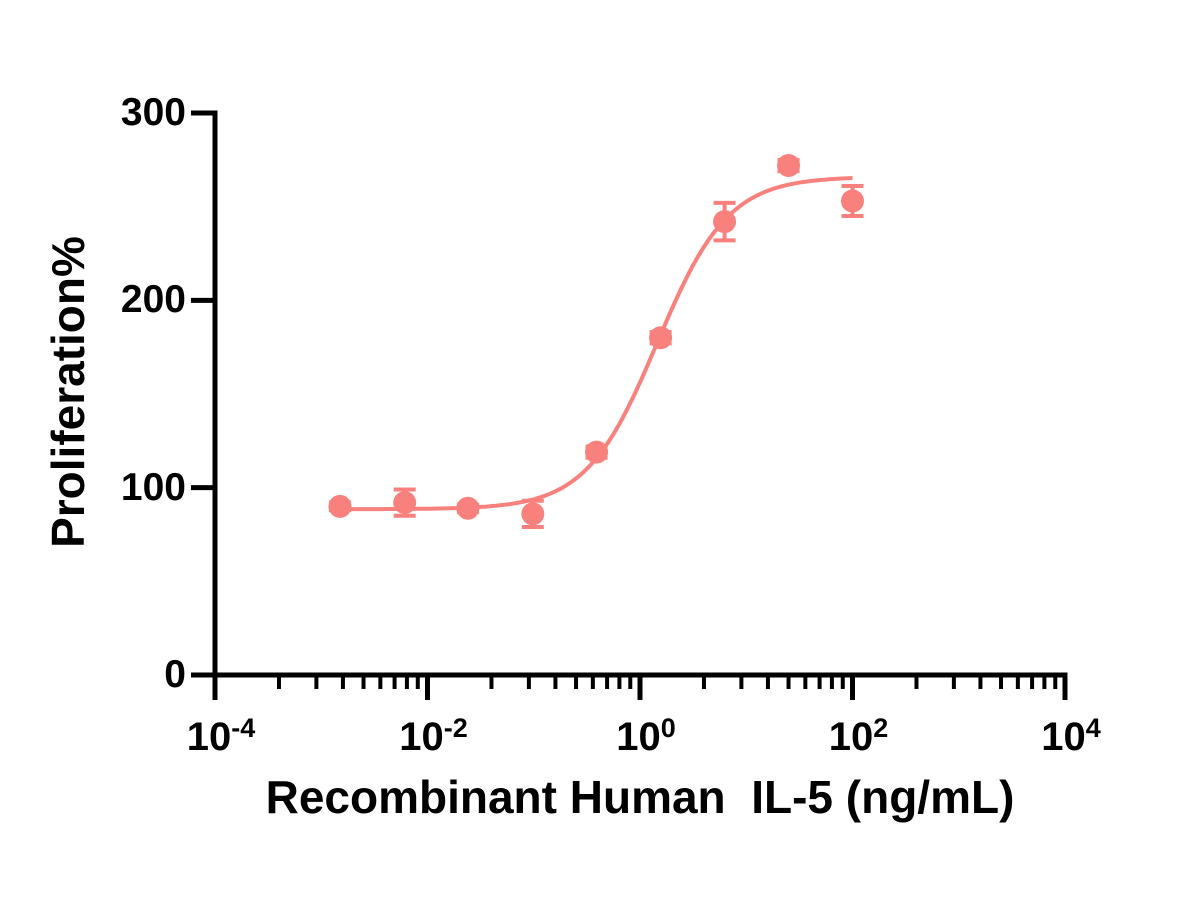  I want to click on y-tick-label: 200, so click(153, 300).